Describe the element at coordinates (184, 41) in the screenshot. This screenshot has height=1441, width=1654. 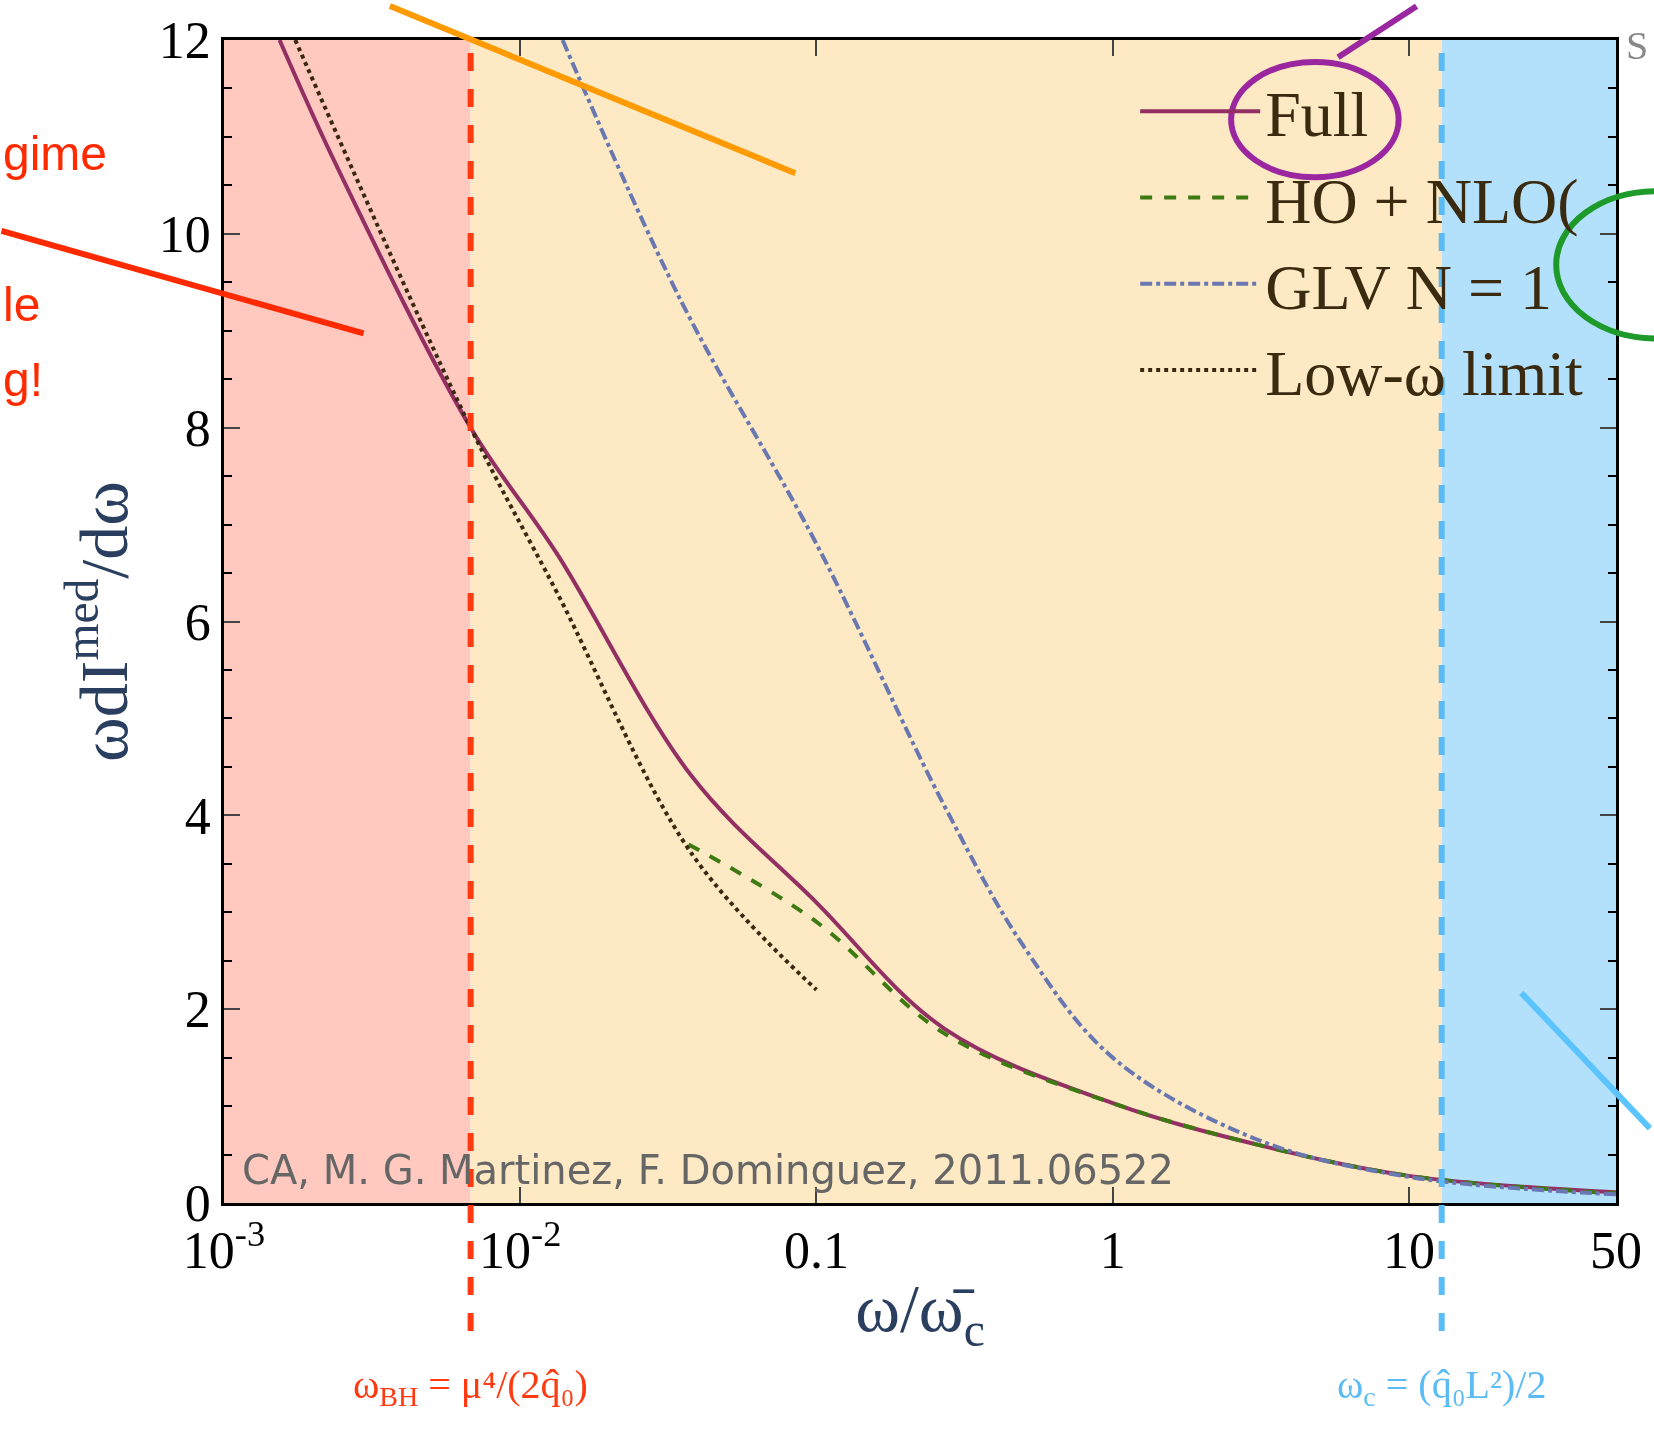
I see `y-tick-label: 12` at that location.